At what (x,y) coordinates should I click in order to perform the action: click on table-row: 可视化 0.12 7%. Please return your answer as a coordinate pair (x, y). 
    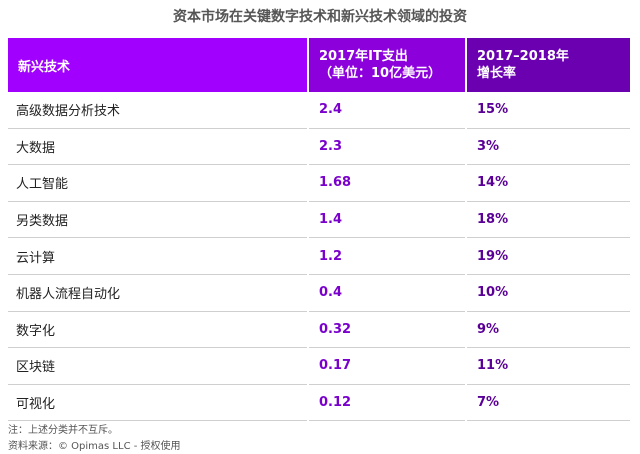
    Looking at the image, I should click on (319, 403).